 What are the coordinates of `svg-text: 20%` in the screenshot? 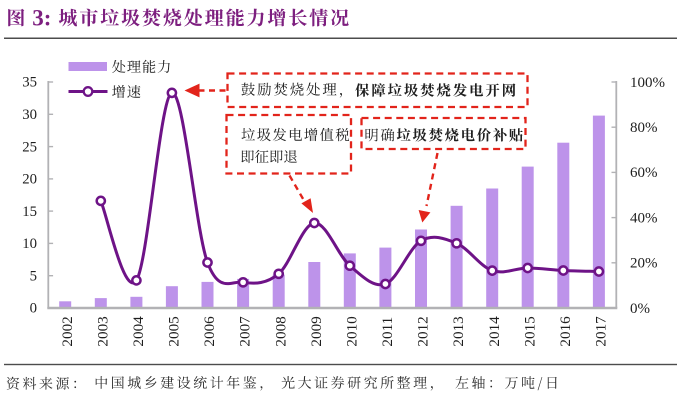 It's located at (644, 264).